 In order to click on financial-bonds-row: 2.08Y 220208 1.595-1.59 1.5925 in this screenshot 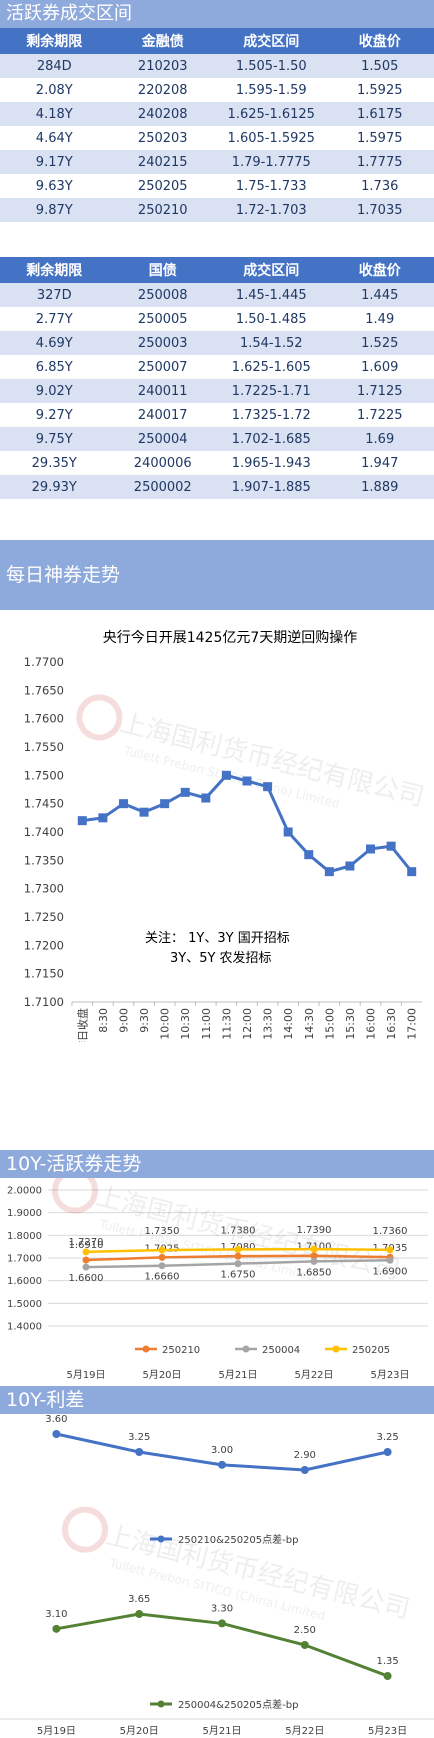, I will do `click(217, 90)`.